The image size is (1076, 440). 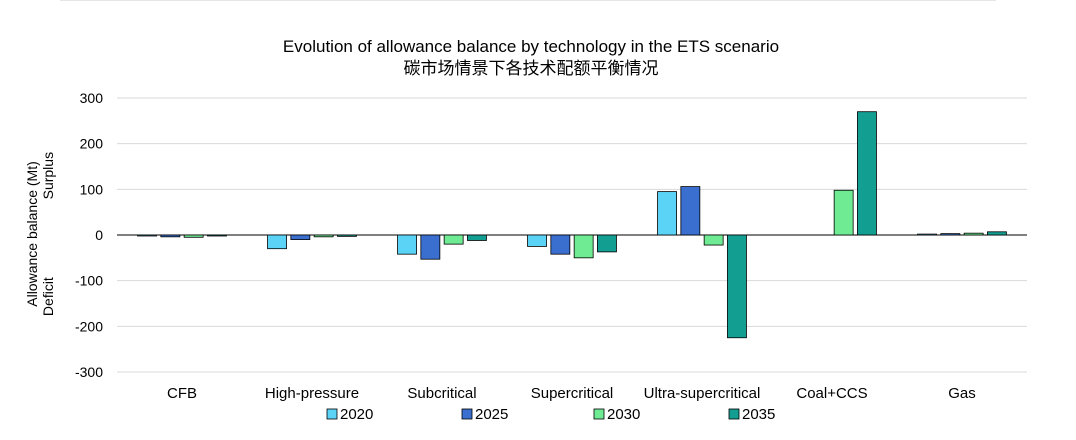 I want to click on bar-2035-High-pressure, so click(x=347, y=235).